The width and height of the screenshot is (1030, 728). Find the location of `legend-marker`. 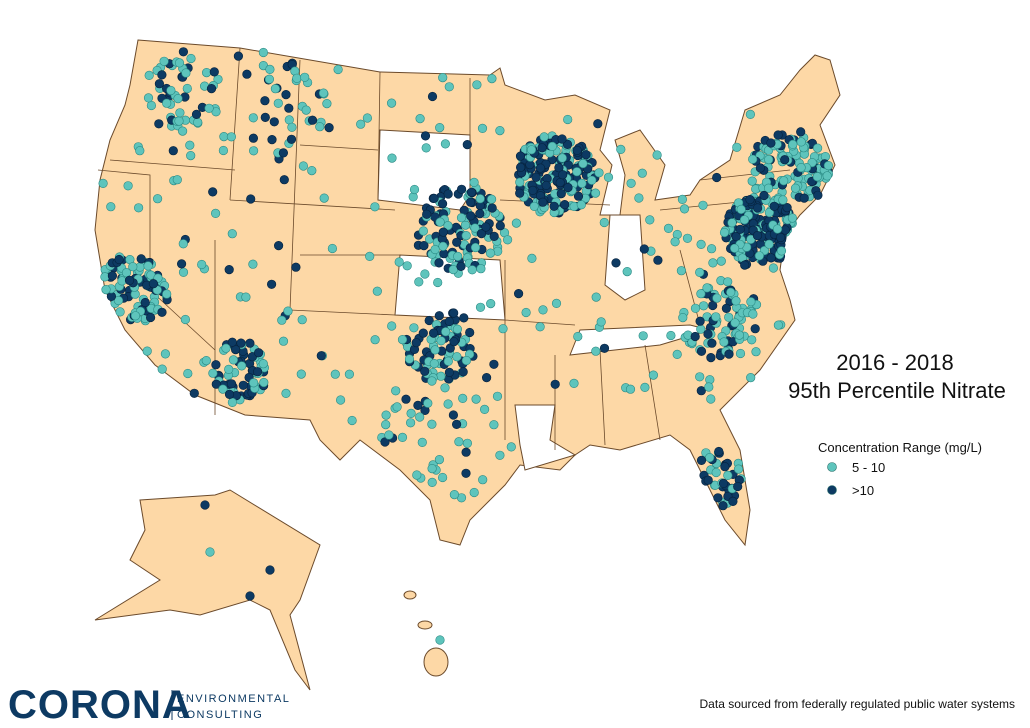

legend-marker is located at coordinates (832, 490).